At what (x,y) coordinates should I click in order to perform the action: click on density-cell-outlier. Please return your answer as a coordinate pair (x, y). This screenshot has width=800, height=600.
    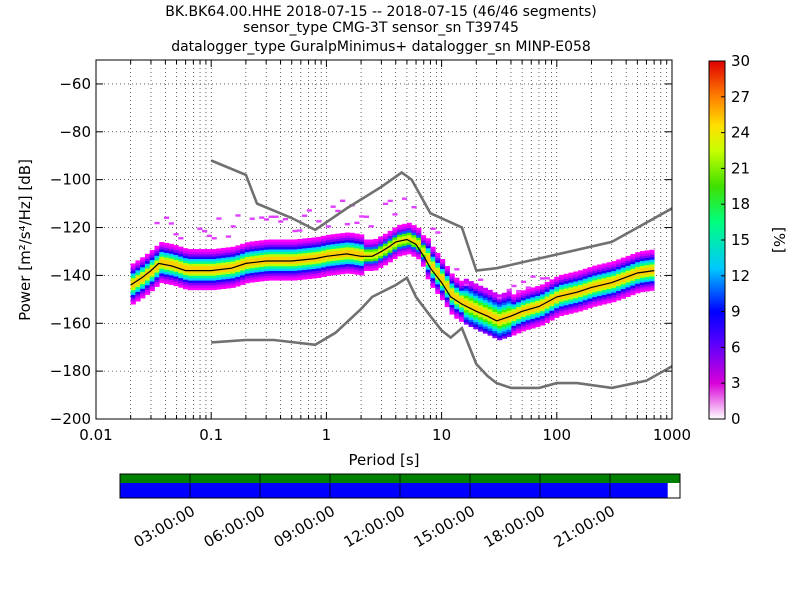
    Looking at the image, I should click on (181, 238).